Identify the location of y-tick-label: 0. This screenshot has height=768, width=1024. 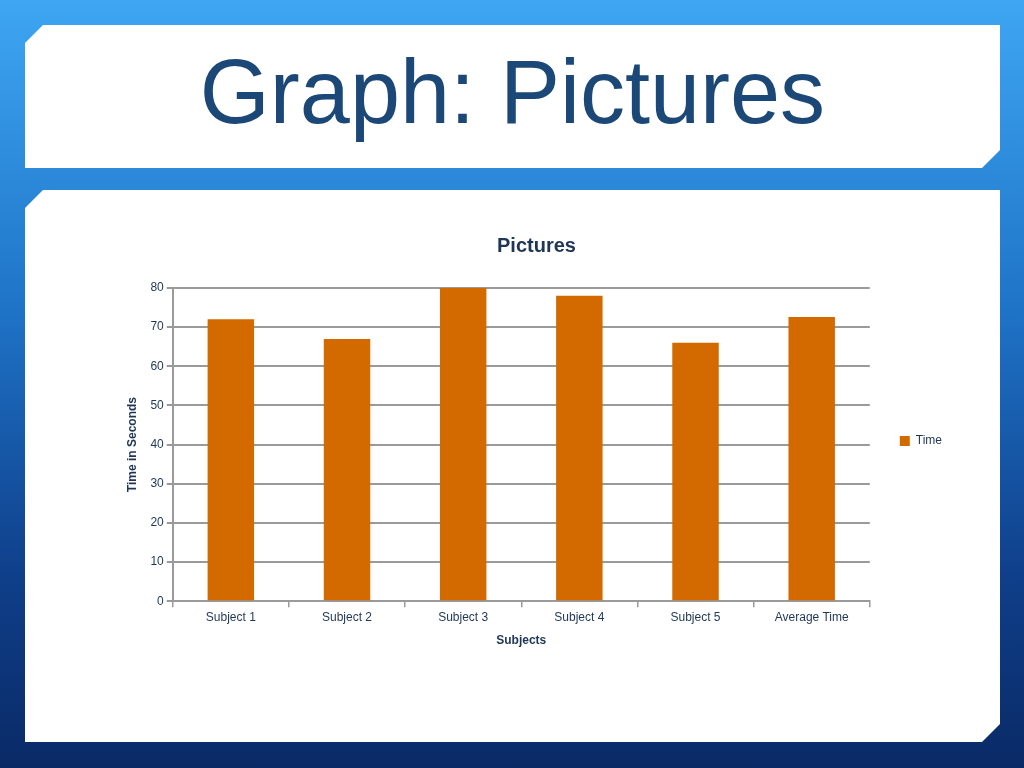
(161, 600).